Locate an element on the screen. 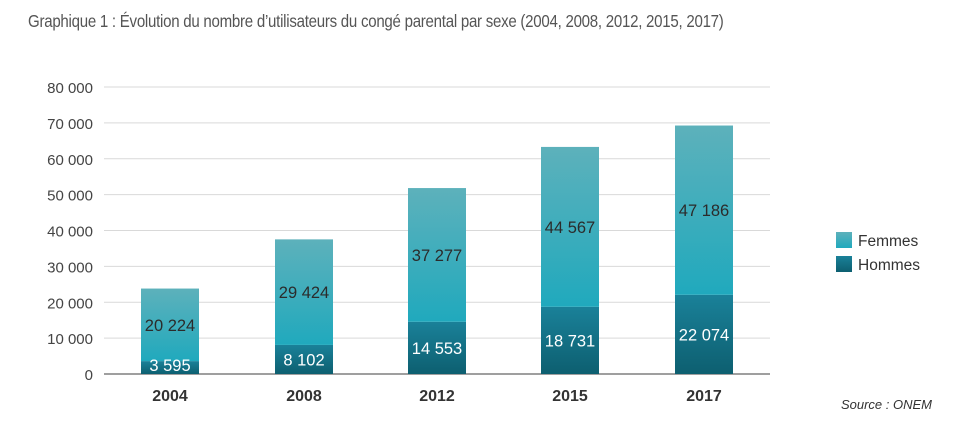  y-tick-label: 50 000 is located at coordinates (70, 196).